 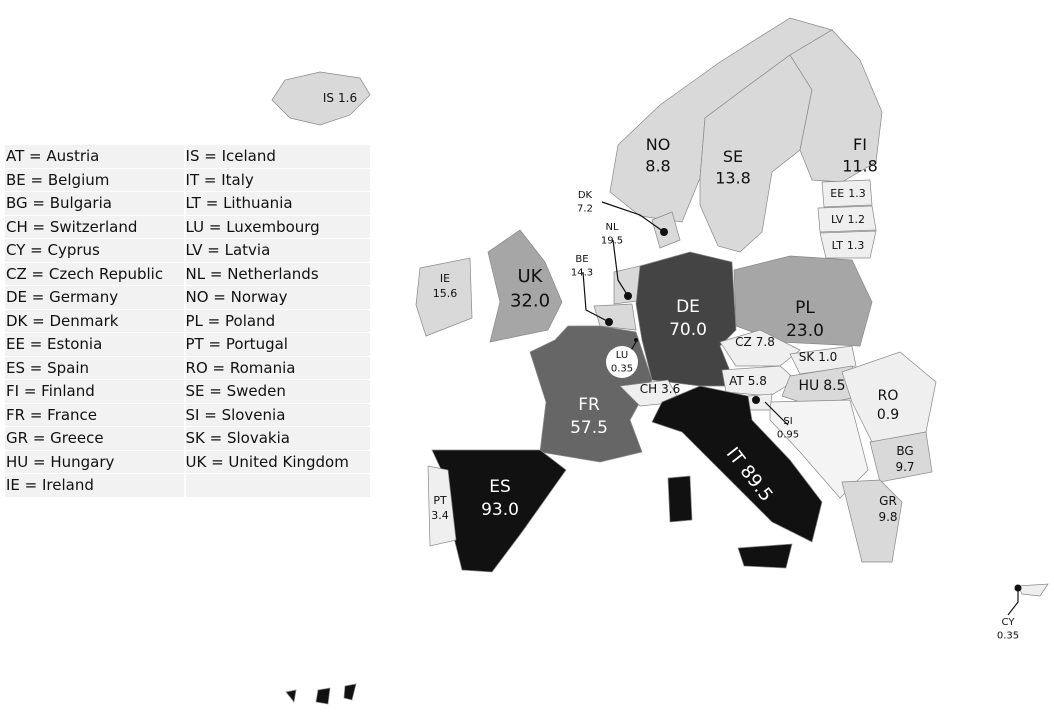 I want to click on country-value-BE: 14.3, so click(x=582, y=273).